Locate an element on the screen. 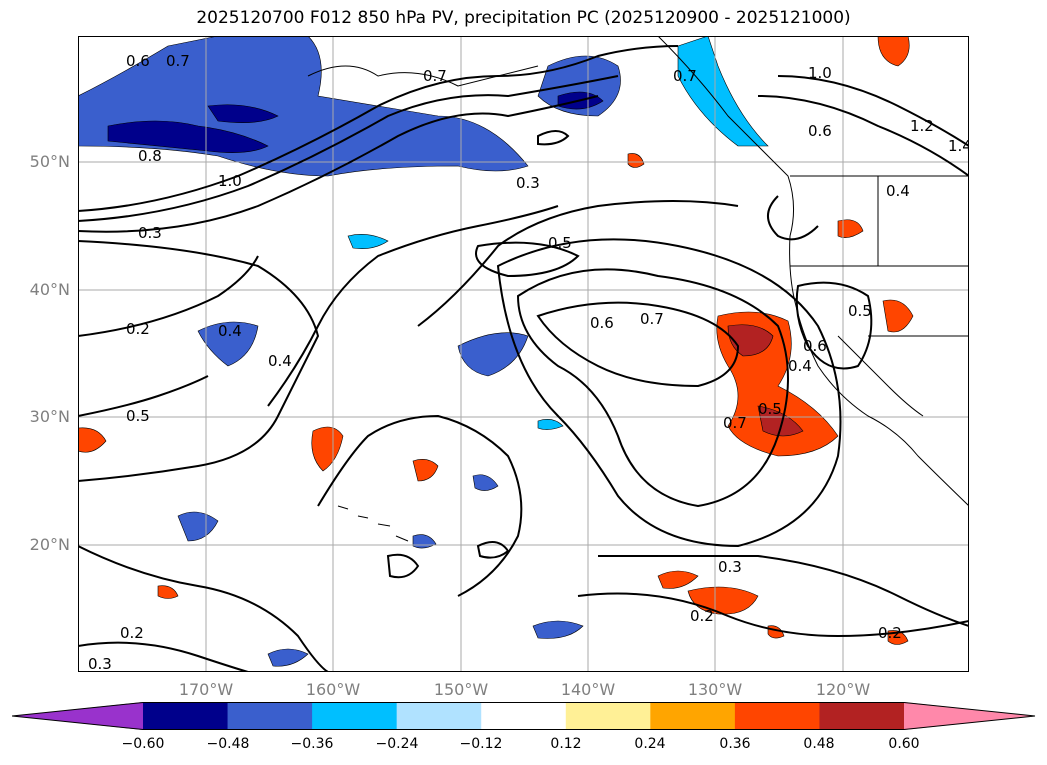 This screenshot has height=765, width=1047. neg-patch-w is located at coordinates (198, 526).